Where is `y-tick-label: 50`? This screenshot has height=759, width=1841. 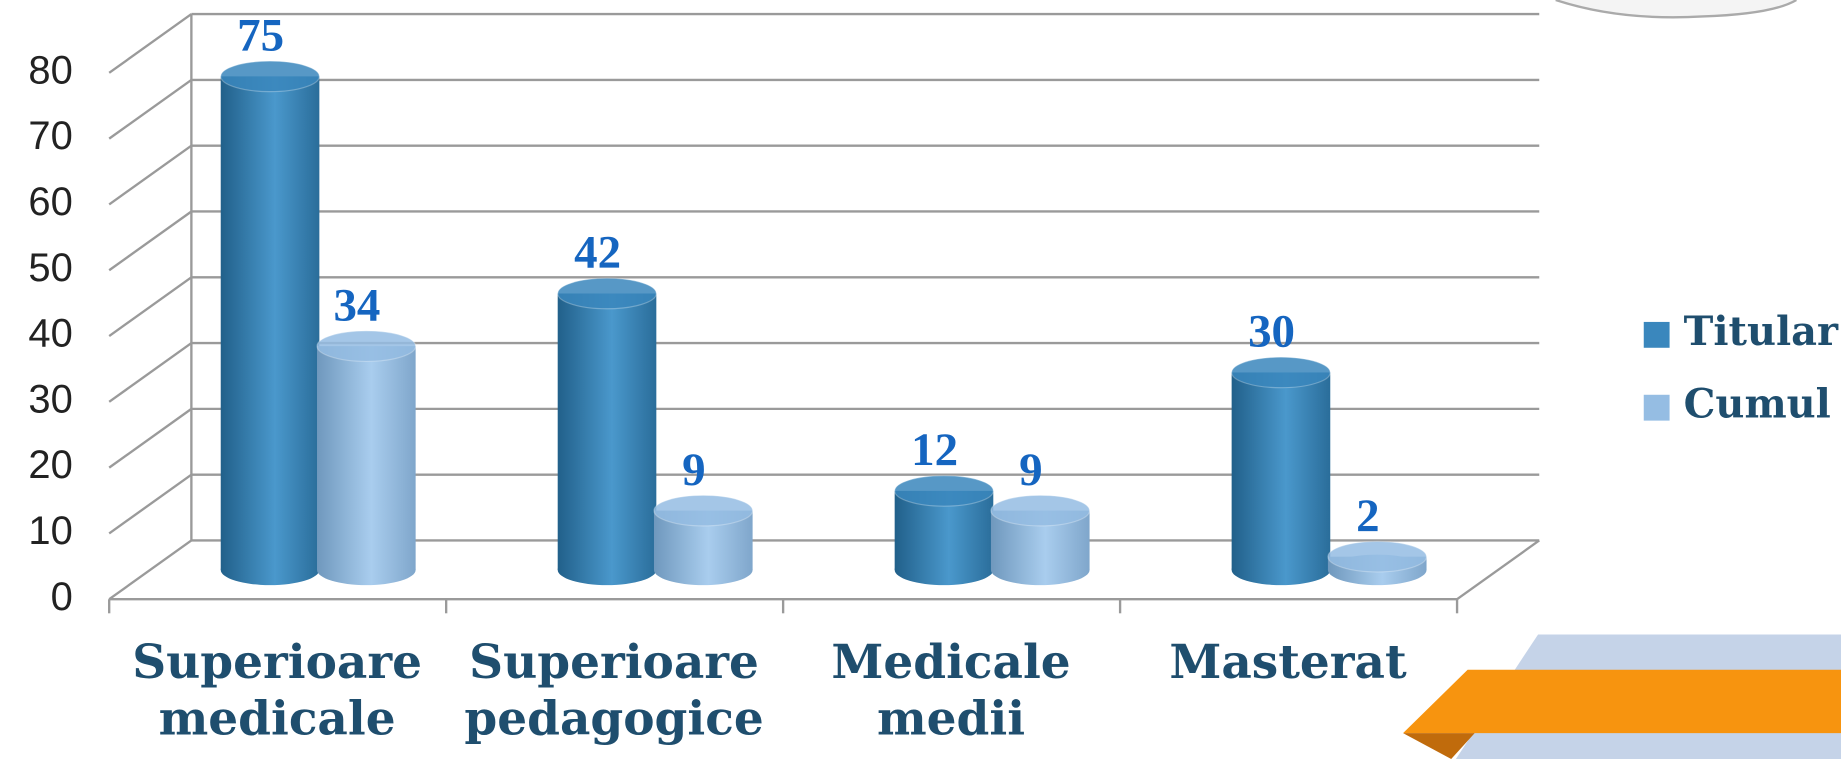 y-tick-label: 50 is located at coordinates (50, 268).